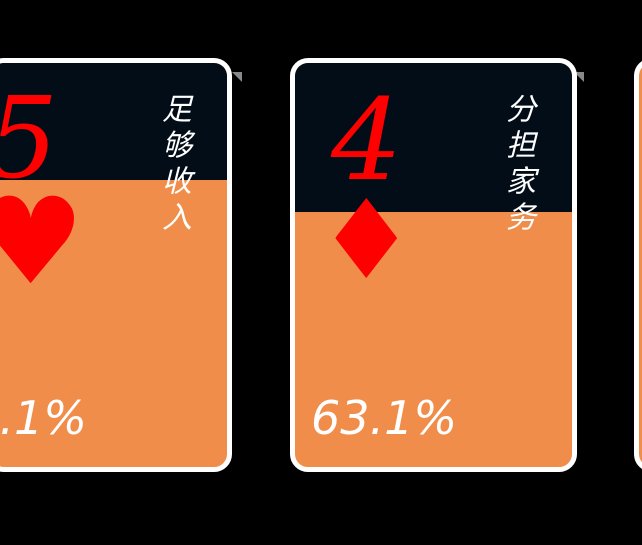  I want to click on card-partial, so click(638, 265).